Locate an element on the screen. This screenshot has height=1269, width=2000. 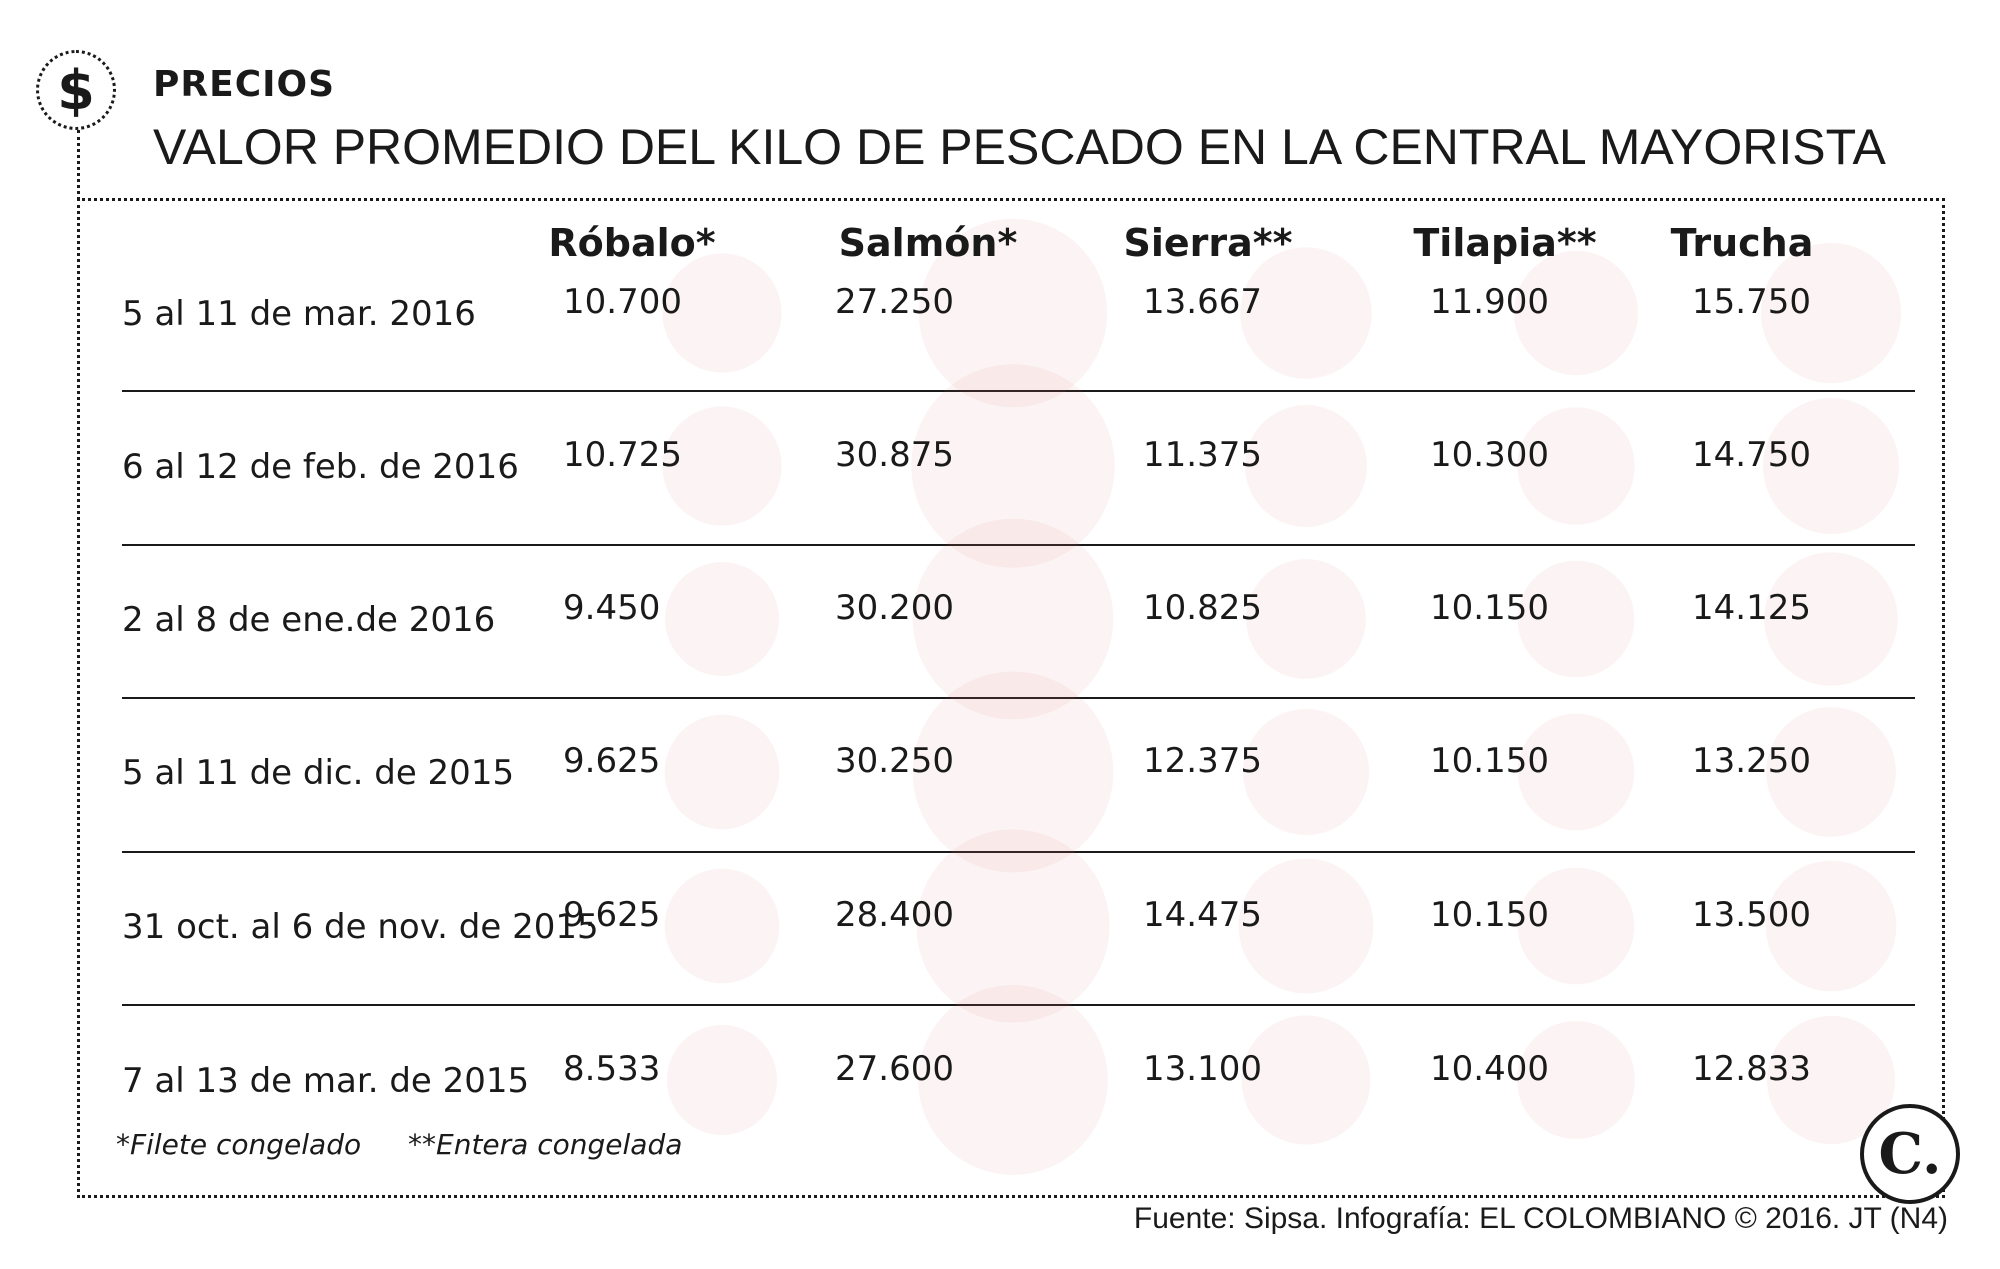
bubble-r5-c2 is located at coordinates (1013, 926).